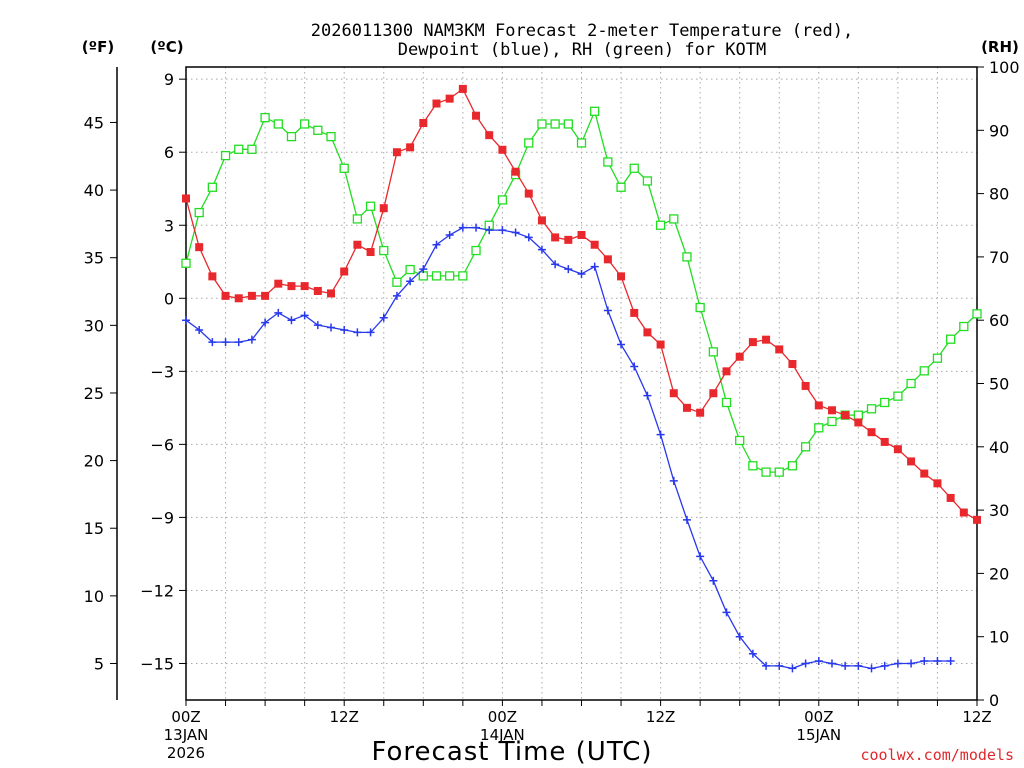 The height and width of the screenshot is (768, 1024). Describe the element at coordinates (169, 79) in the screenshot. I see `celsius-tick-label: 9` at that location.